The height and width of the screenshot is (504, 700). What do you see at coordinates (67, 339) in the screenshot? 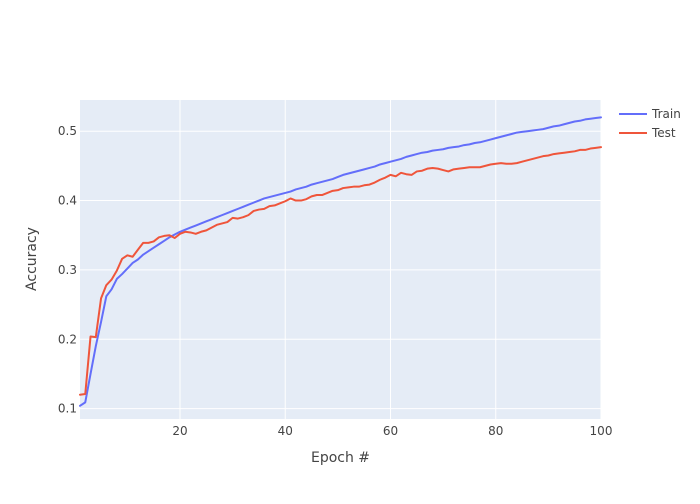
I see `y-tick-label: 0.2` at bounding box center [67, 339].